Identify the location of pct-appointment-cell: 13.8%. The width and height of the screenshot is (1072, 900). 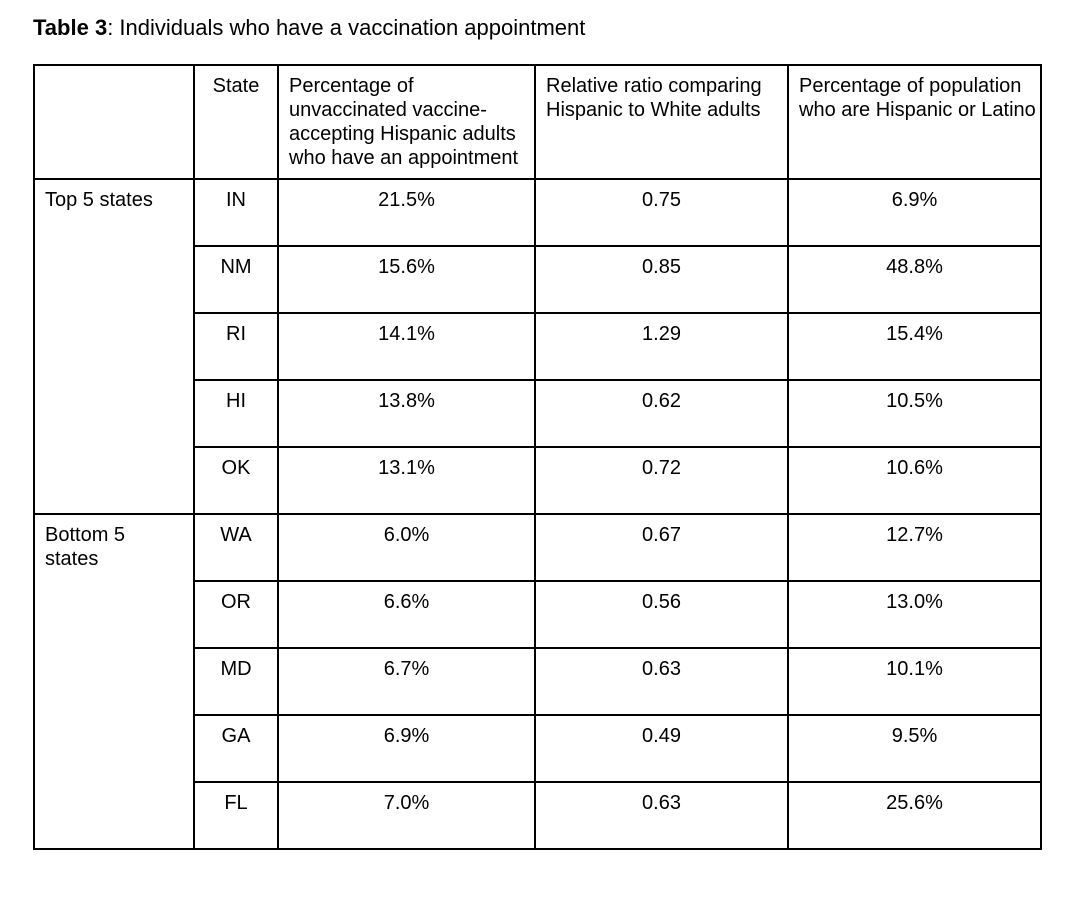
(406, 413).